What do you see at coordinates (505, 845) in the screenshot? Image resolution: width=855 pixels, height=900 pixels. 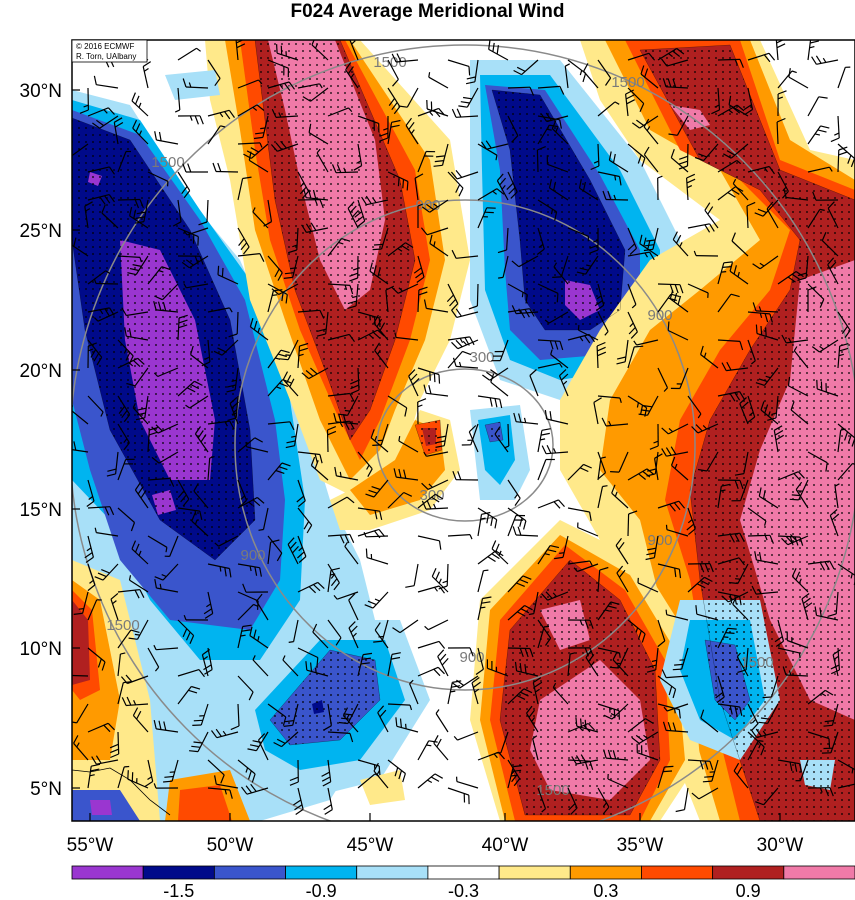 I see `longitude-label: 40°W` at bounding box center [505, 845].